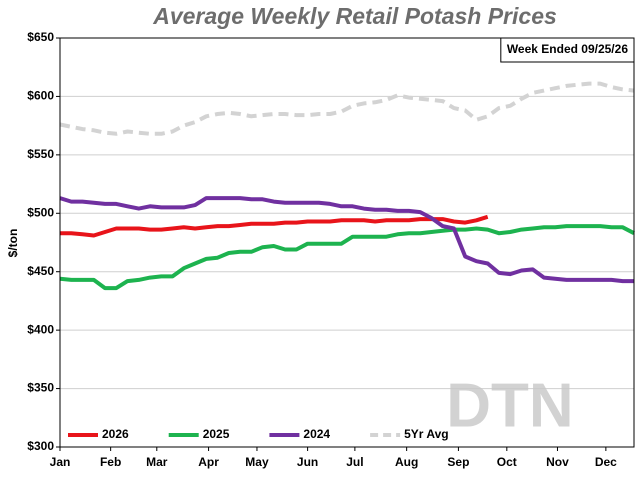 This screenshot has height=480, width=640. What do you see at coordinates (40, 271) in the screenshot?
I see `y-tick-label: $450` at bounding box center [40, 271].